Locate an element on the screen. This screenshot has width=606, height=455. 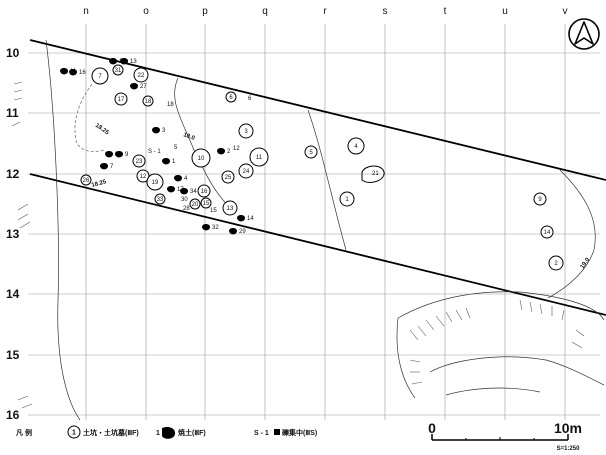
pit-label: 9 is located at coordinates (540, 200).